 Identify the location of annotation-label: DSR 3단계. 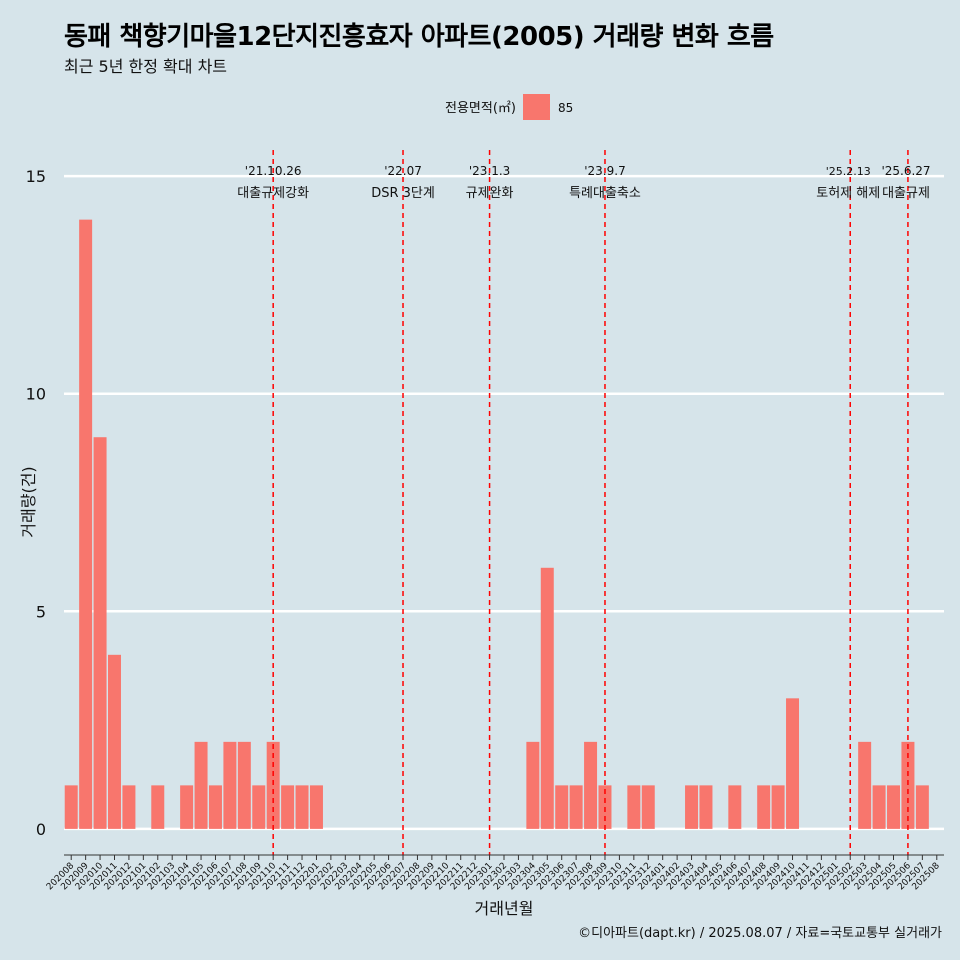
(403, 193).